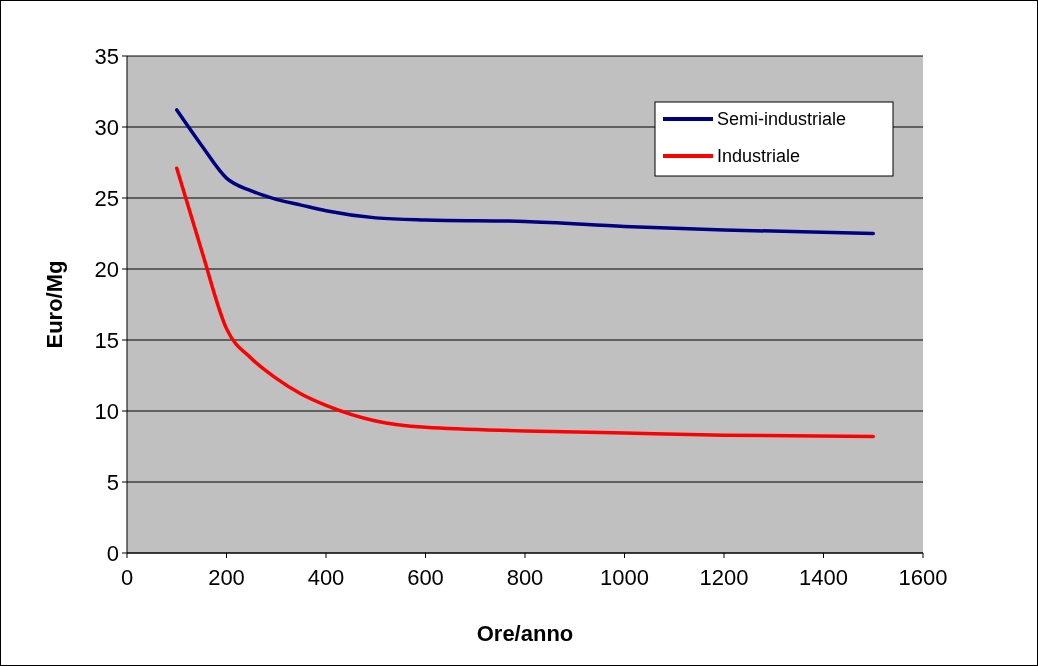  What do you see at coordinates (724, 577) in the screenshot?
I see `x-tick-label: 1200` at bounding box center [724, 577].